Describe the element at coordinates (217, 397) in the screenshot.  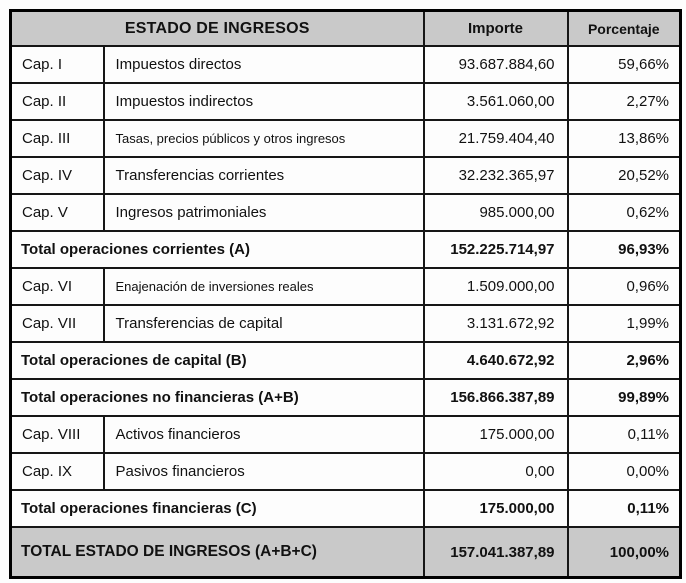
I see `total-label-cell: Total operaciones no financieras (A+B)` at that location.